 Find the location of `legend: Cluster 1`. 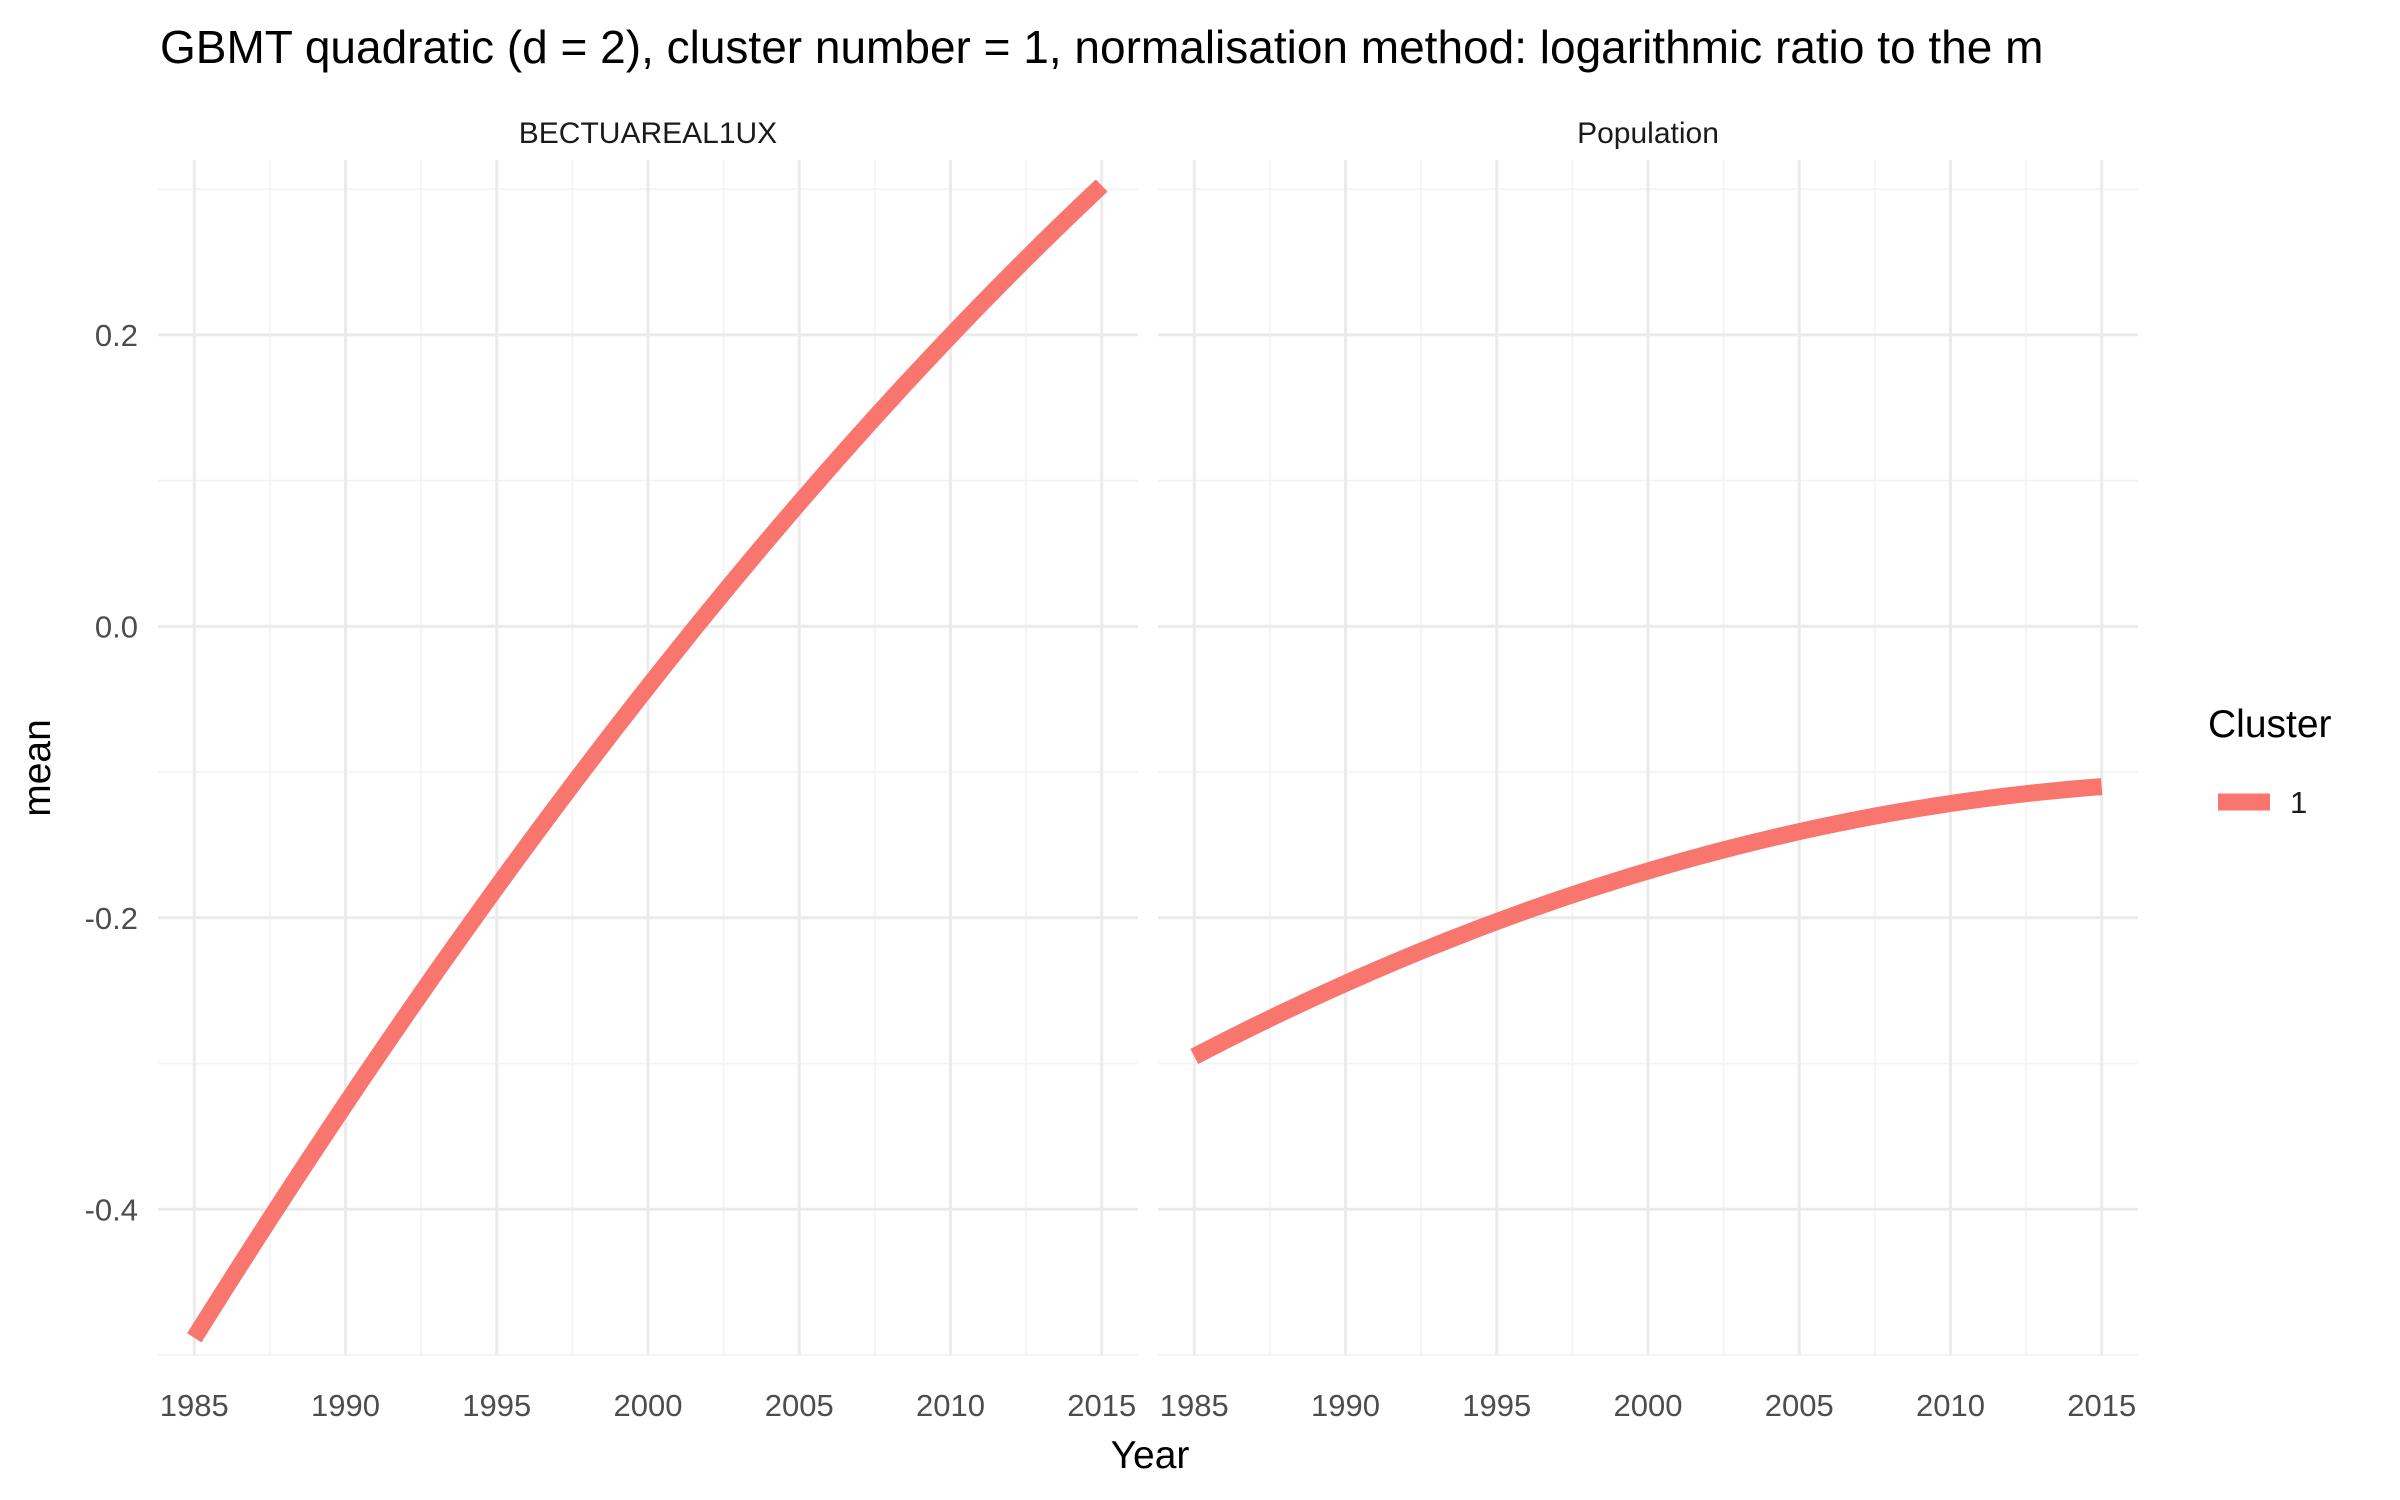

legend: Cluster 1 is located at coordinates (2270, 761).